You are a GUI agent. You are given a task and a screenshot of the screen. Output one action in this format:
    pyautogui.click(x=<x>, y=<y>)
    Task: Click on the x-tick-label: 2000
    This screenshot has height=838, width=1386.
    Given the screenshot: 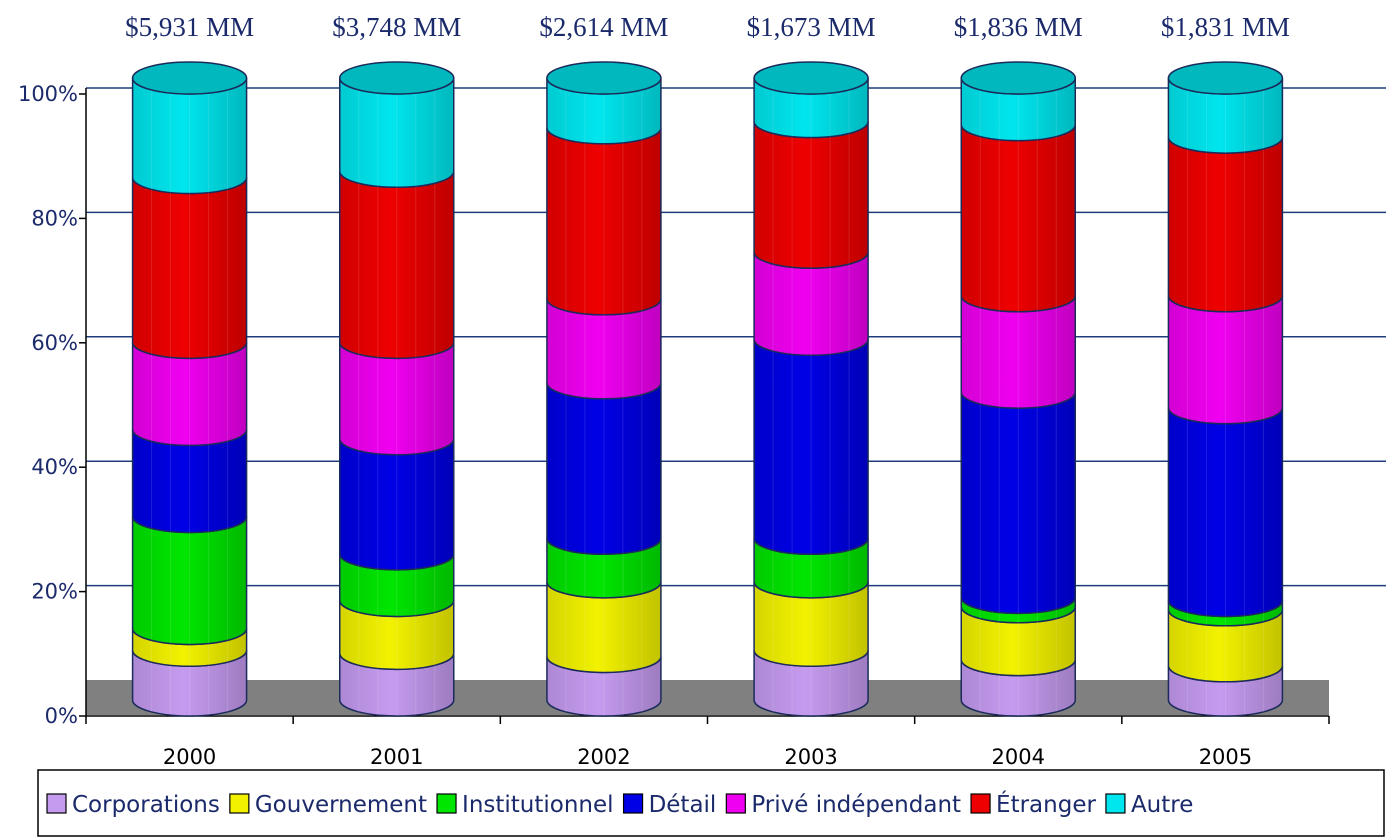 What is the action you would take?
    pyautogui.click(x=189, y=757)
    